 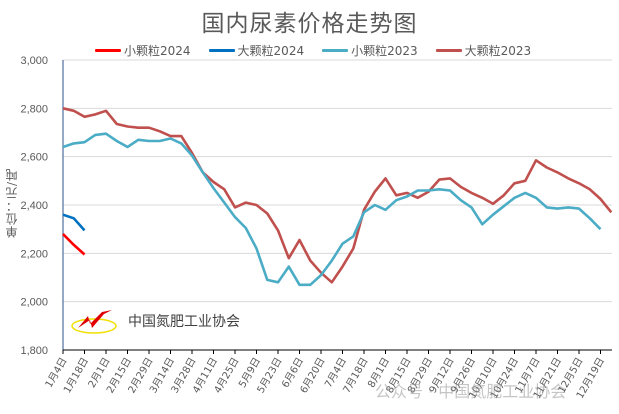 I want to click on y-tick-label: 2,400, so click(x=34, y=206).